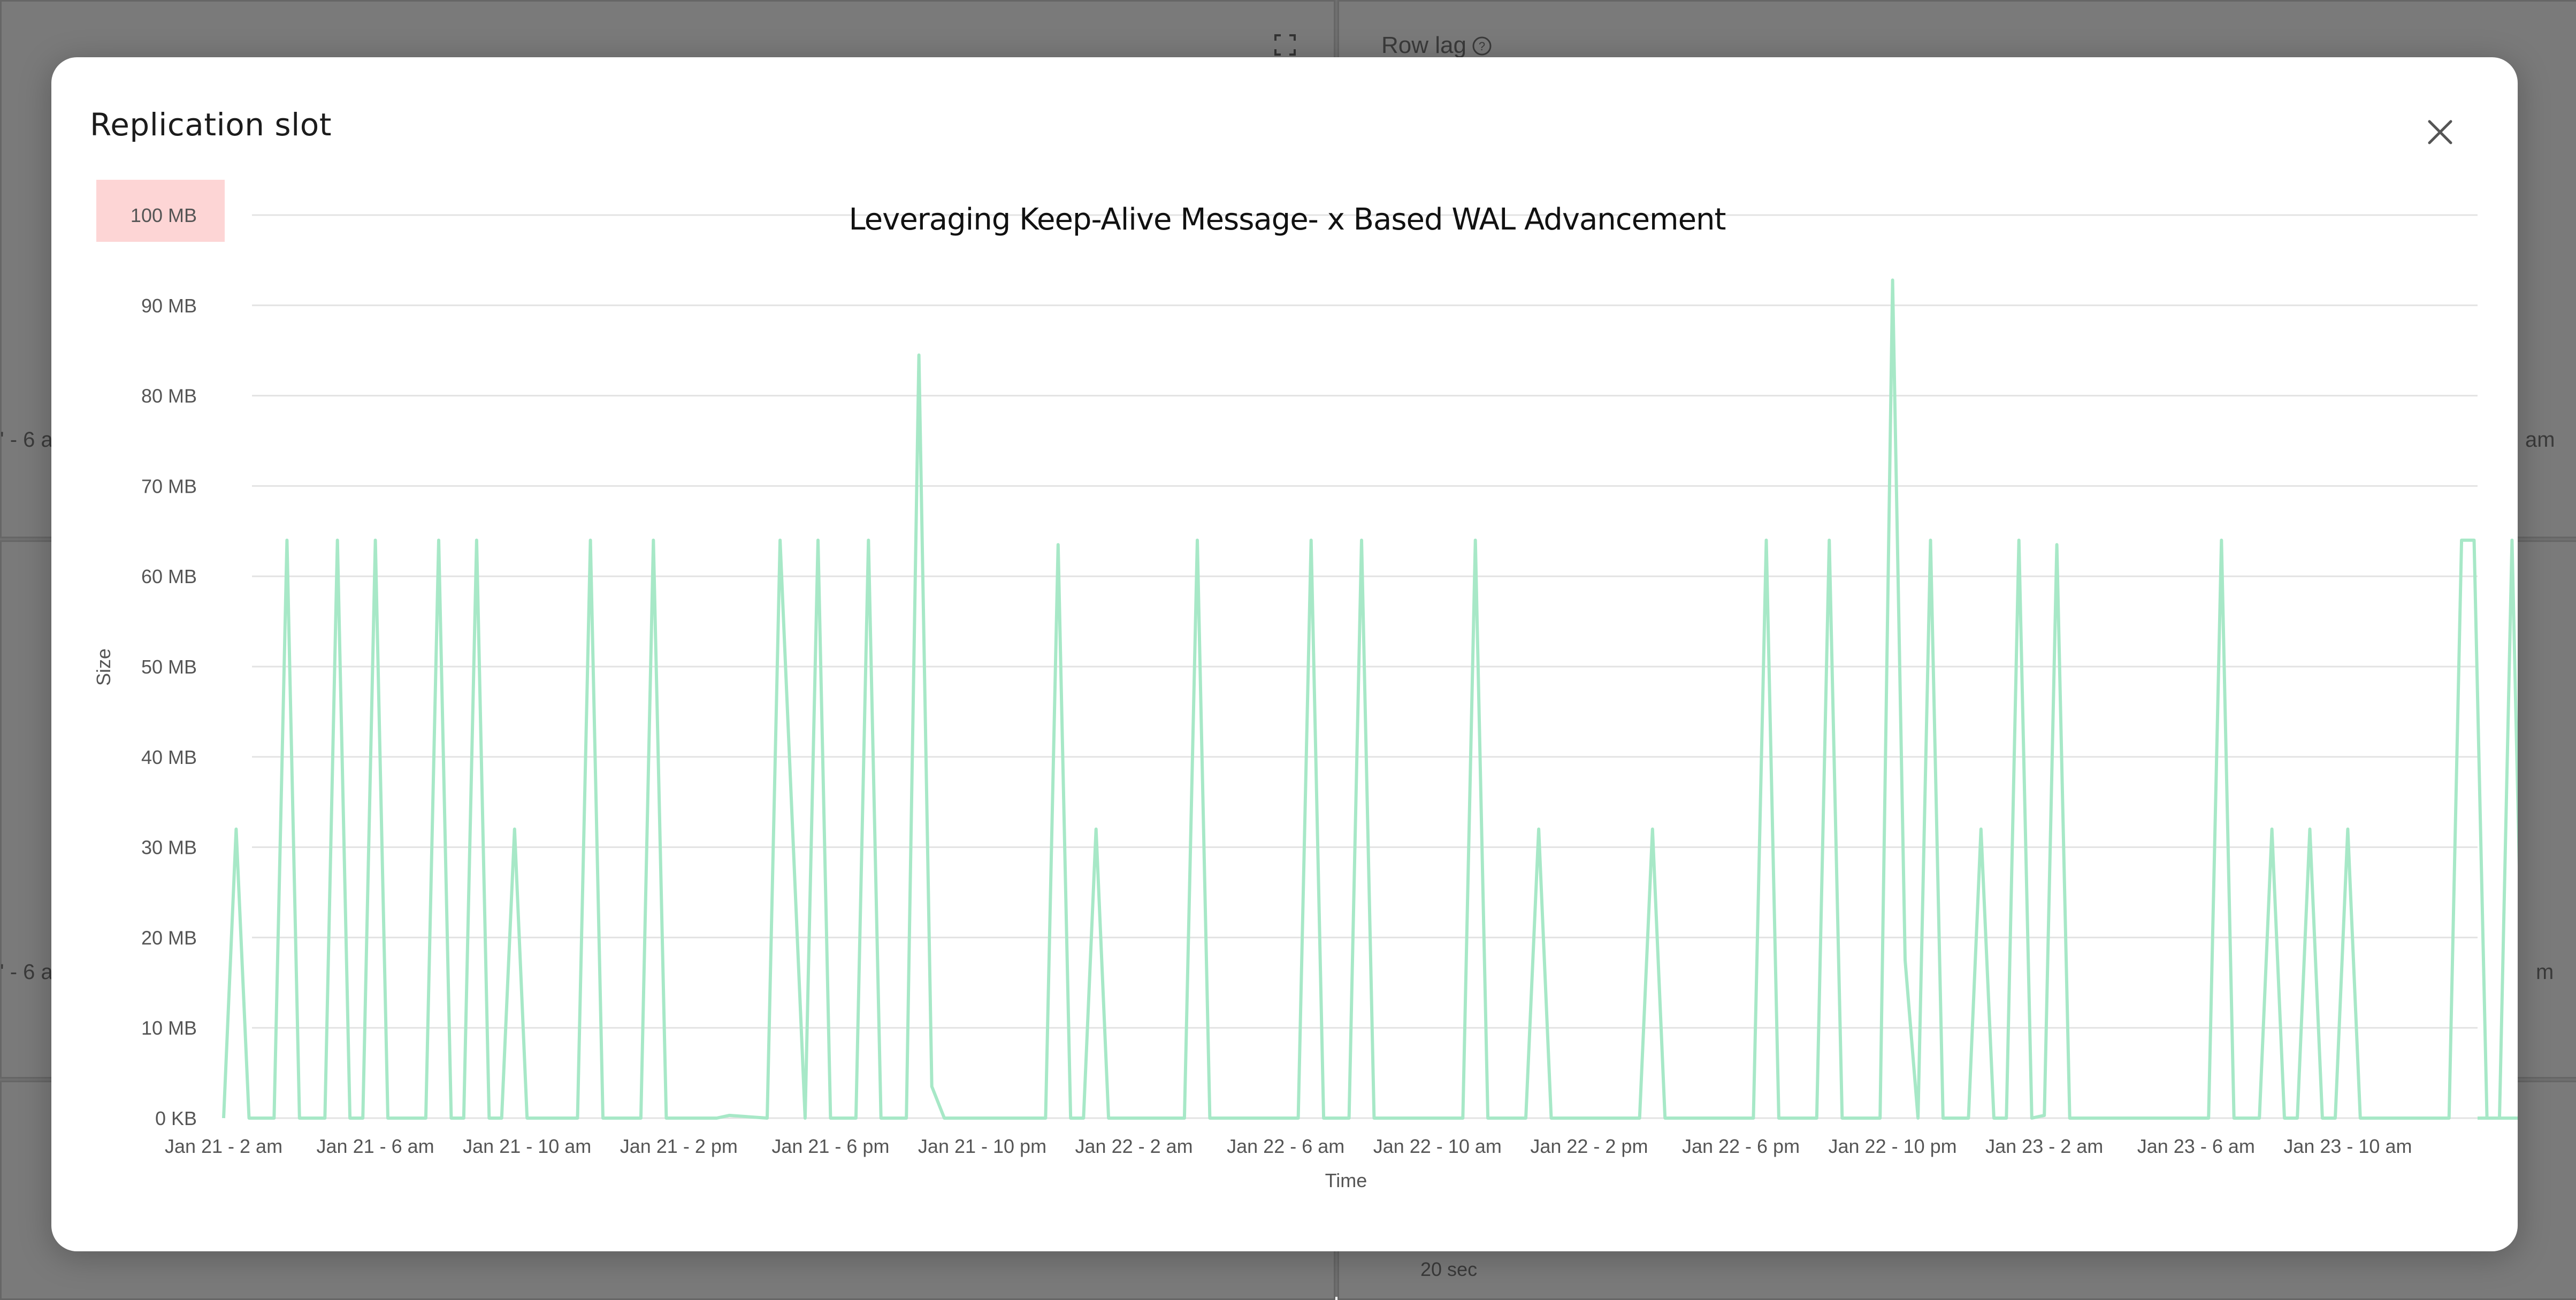  Describe the element at coordinates (169, 576) in the screenshot. I see `y-tick-label: 60 MB` at that location.